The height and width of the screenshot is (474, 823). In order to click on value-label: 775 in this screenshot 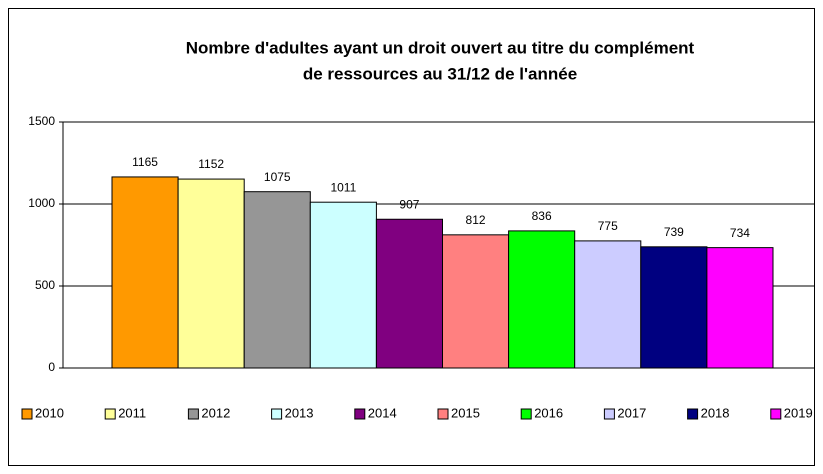, I will do `click(608, 226)`.